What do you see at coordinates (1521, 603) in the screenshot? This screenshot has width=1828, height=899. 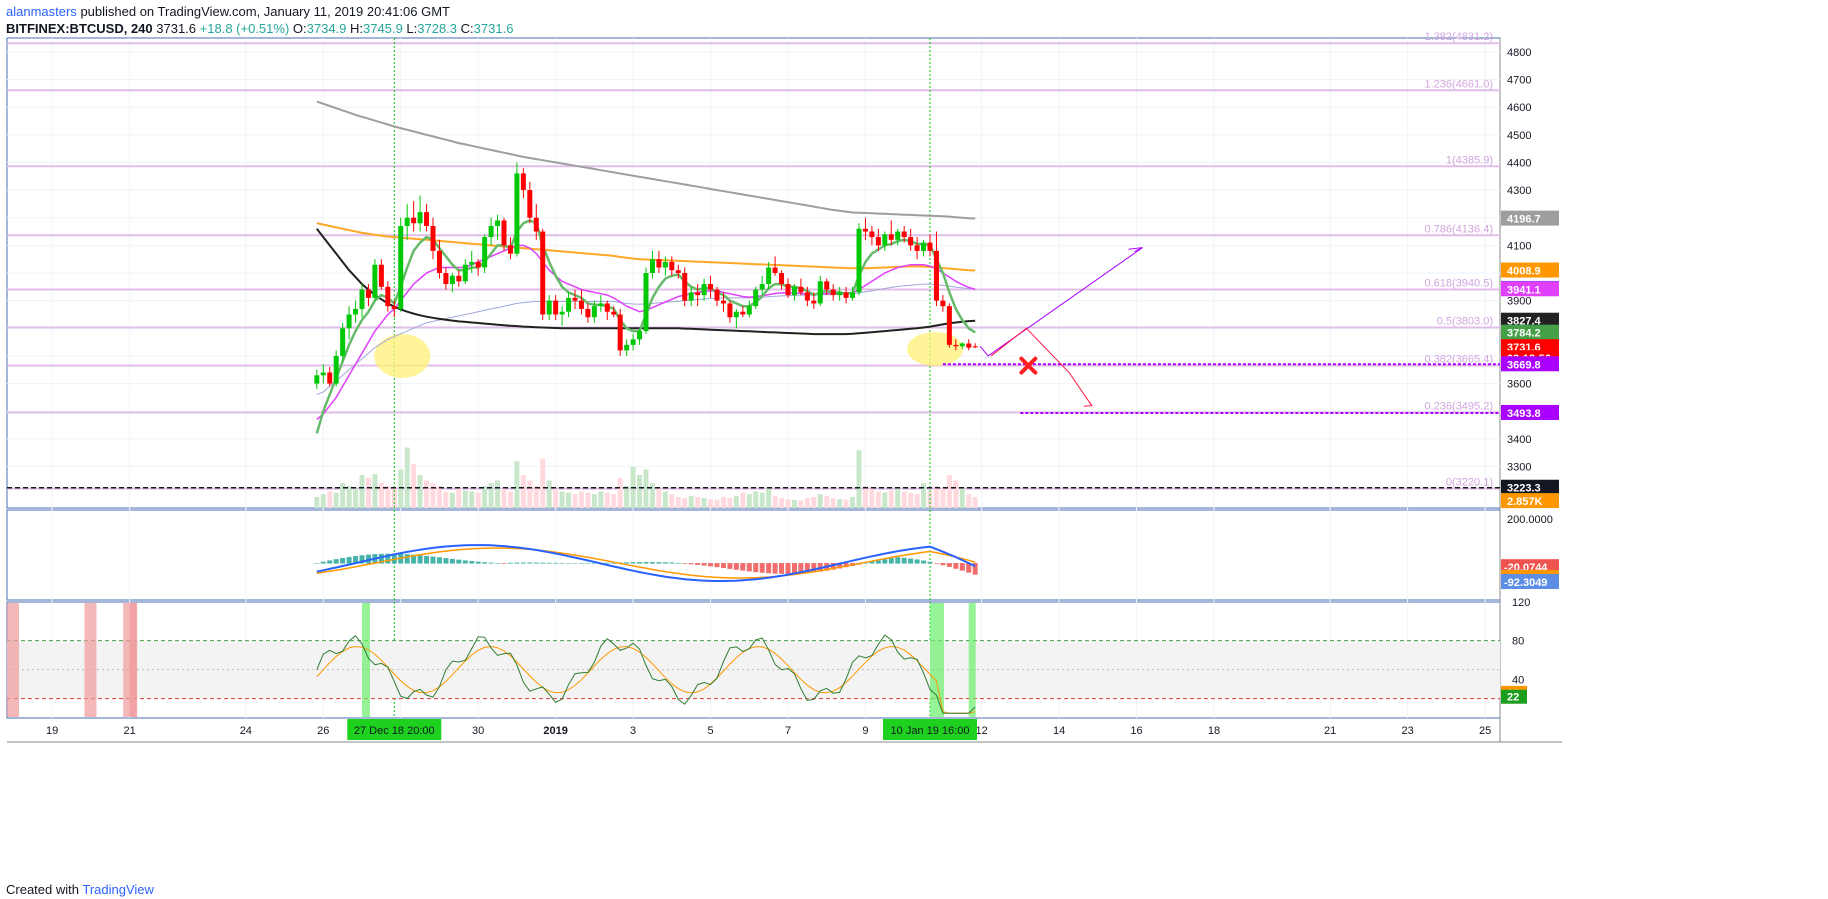 I see `stoch-y-tick: 120` at bounding box center [1521, 603].